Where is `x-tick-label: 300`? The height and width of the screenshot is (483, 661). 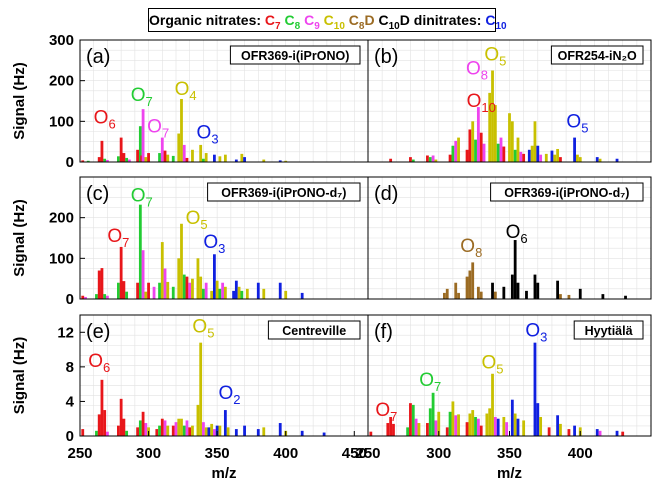 x-tick-label: 300 is located at coordinates (148, 453).